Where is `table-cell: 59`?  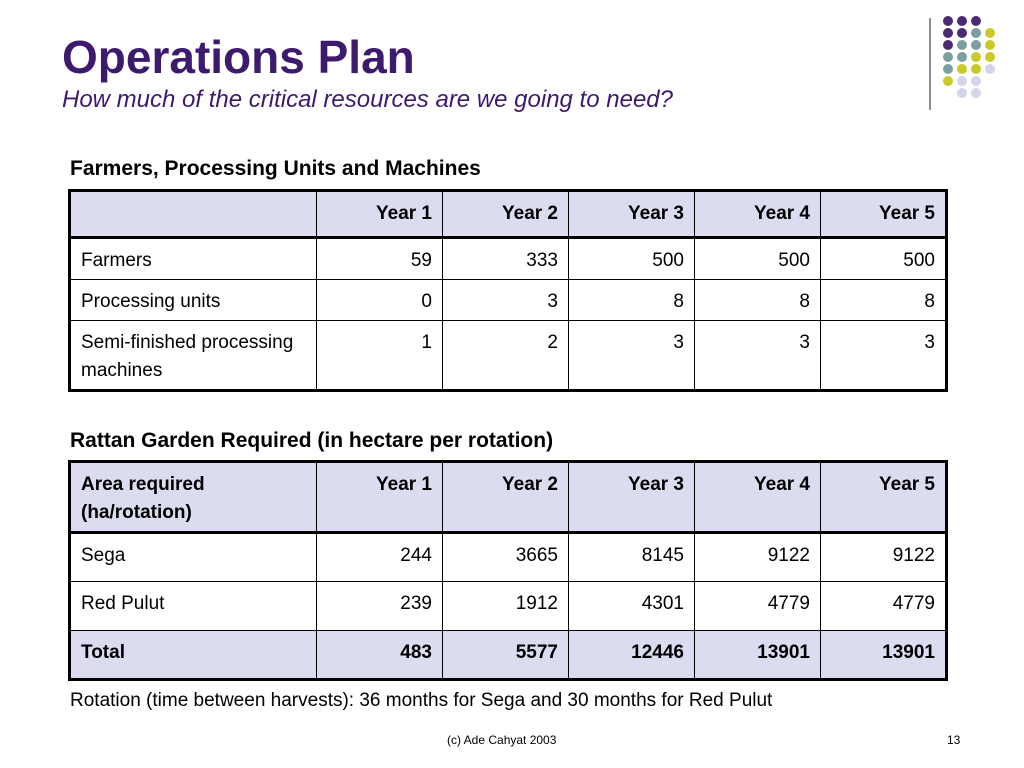
table-cell: 59 is located at coordinates (379, 258).